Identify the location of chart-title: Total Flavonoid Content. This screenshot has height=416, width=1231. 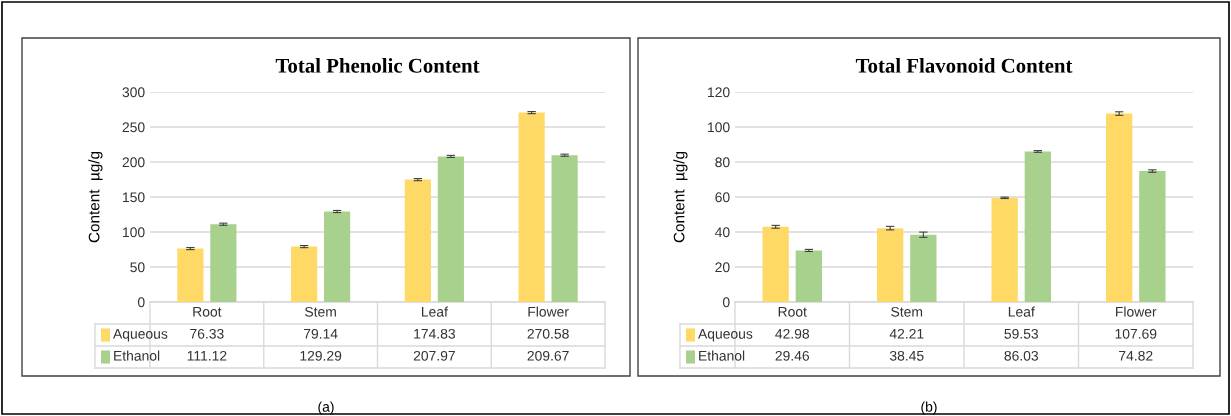
(964, 65).